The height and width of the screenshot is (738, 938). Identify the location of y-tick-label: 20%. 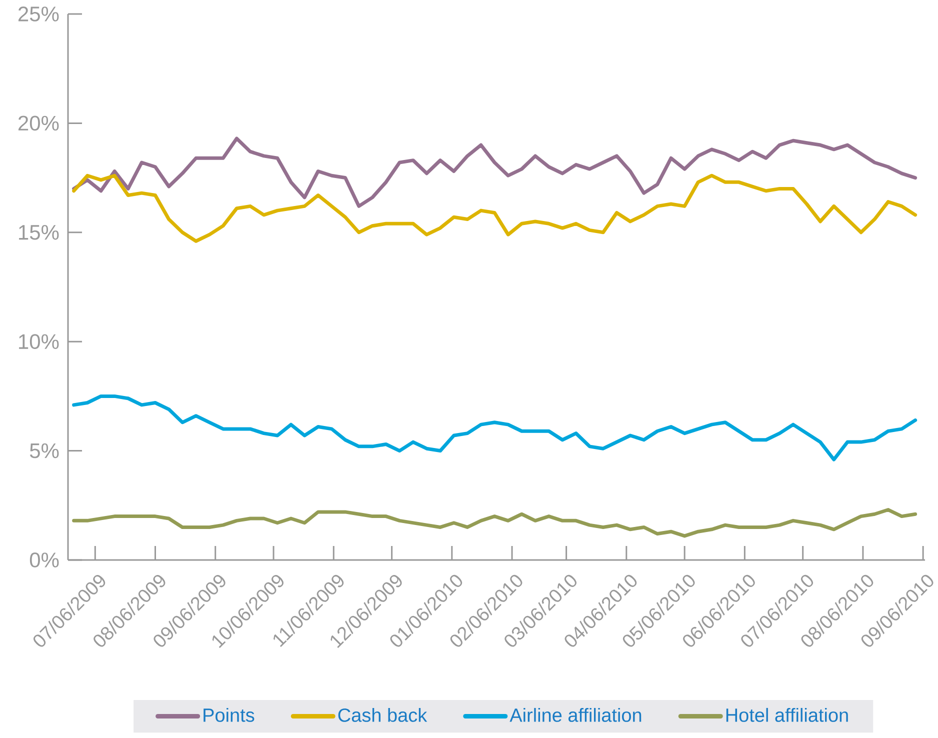
(38, 123).